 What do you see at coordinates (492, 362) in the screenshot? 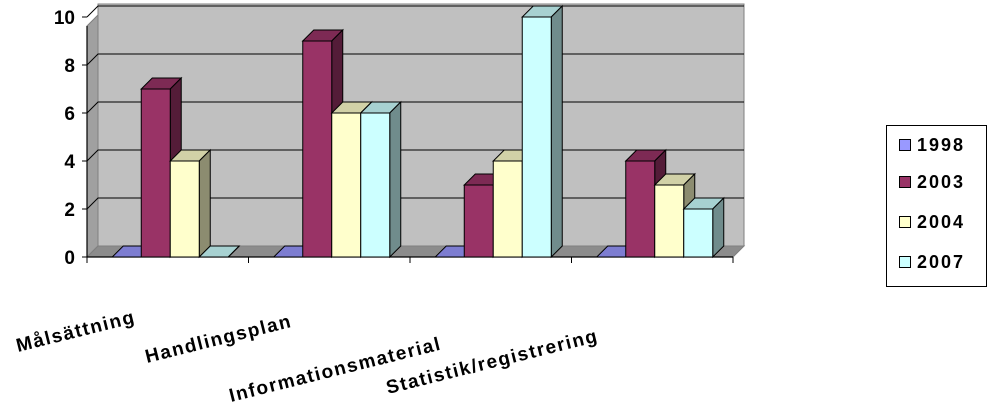
I see `category-label: Statistik/registrering` at bounding box center [492, 362].